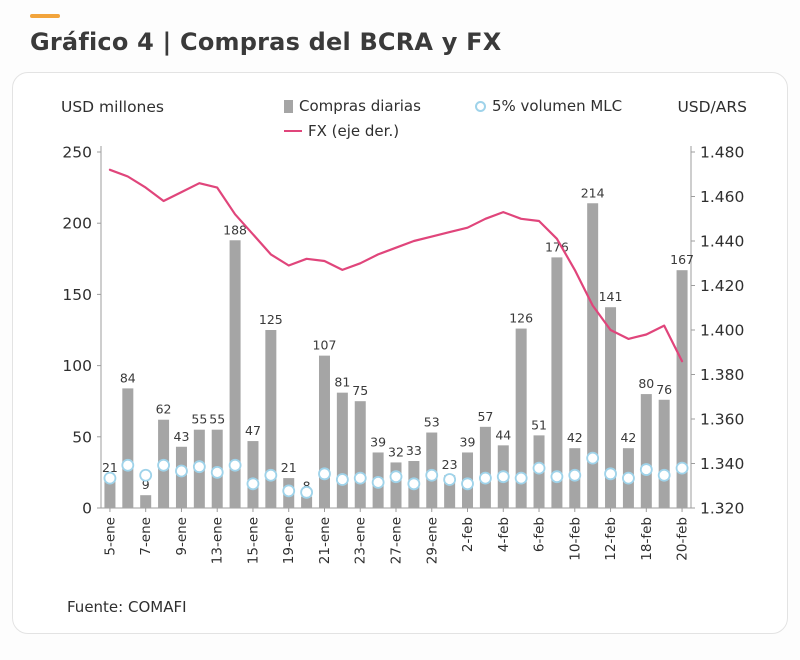 This screenshot has height=660, width=800. Describe the element at coordinates (722, 509) in the screenshot. I see `right-tick-label: 1.320` at that location.